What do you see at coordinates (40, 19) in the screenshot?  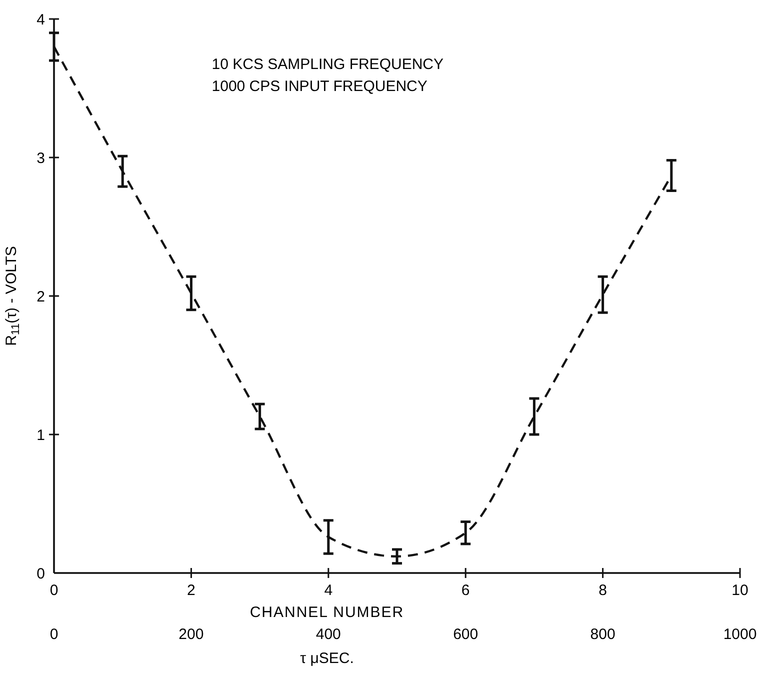 I see `y-tick-label: 4` at bounding box center [40, 19].